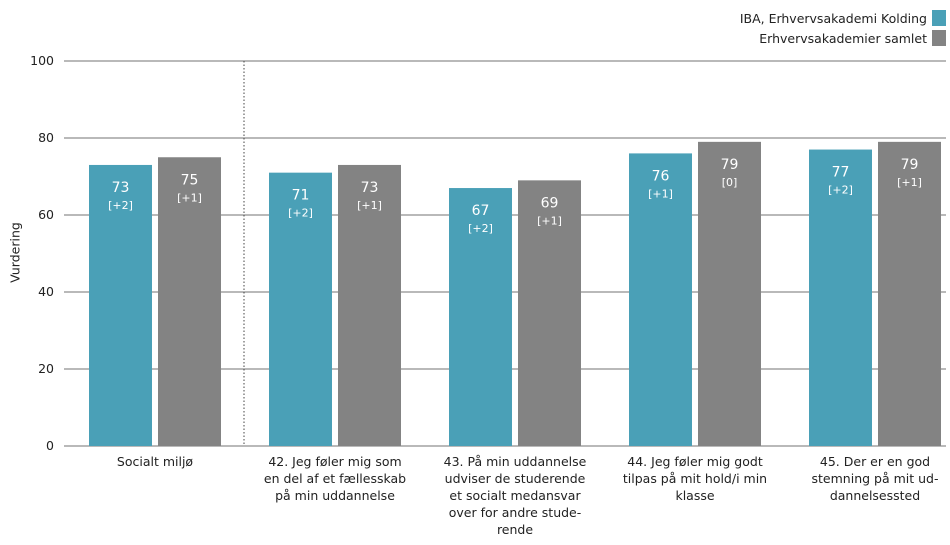 The height and width of the screenshot is (545, 950). What do you see at coordinates (515, 512) in the screenshot?
I see `x-tick-label-3-line-4: over for andre stude-` at bounding box center [515, 512].